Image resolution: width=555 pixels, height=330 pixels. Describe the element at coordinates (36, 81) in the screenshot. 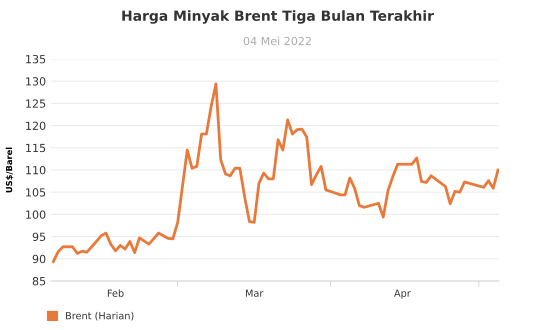

I see `y-tick-label: 130` at that location.